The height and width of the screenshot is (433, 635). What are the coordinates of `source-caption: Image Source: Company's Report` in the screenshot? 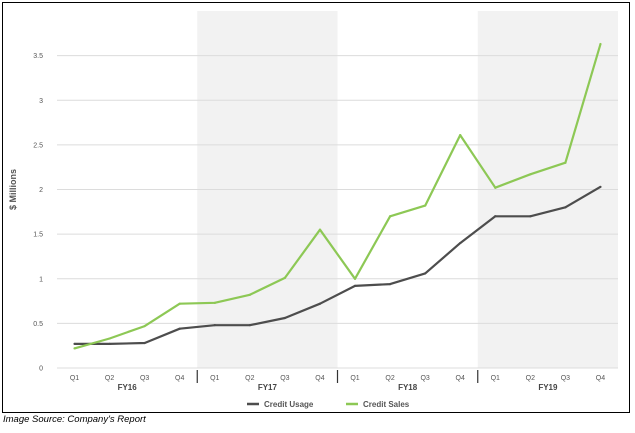 It's located at (74, 419).